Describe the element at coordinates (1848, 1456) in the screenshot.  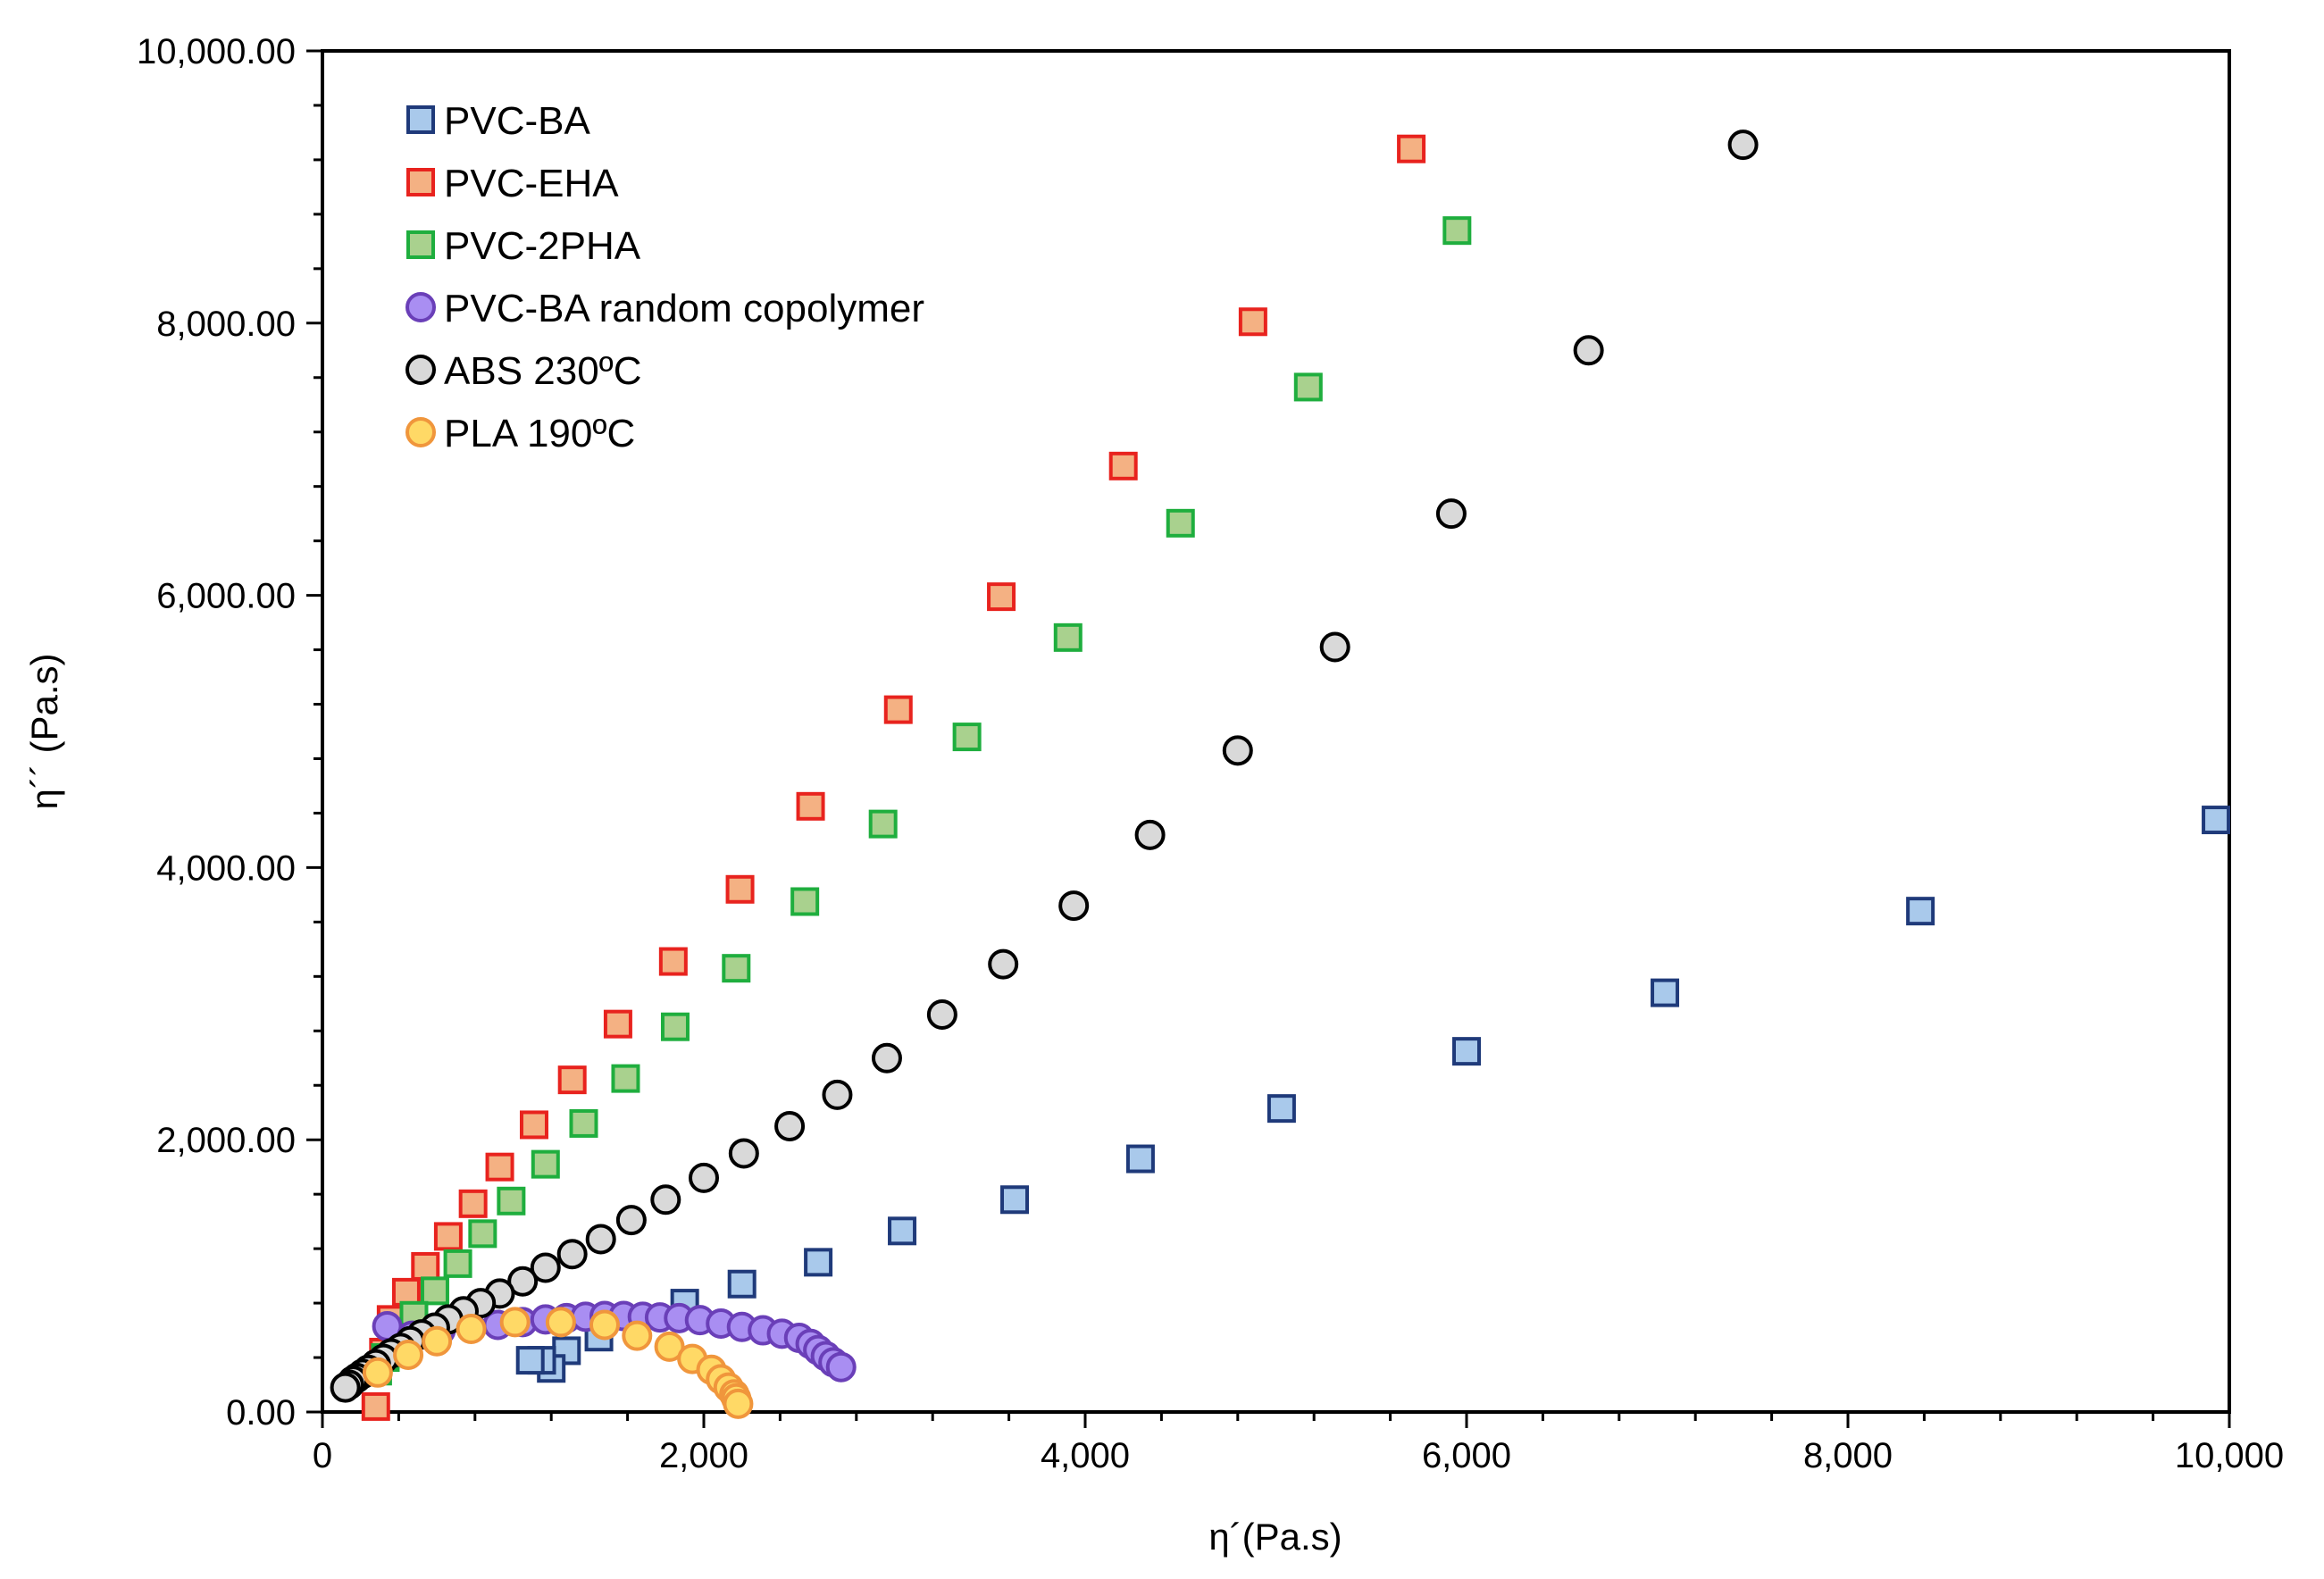
I see `x-tick-label: 8,000` at that location.